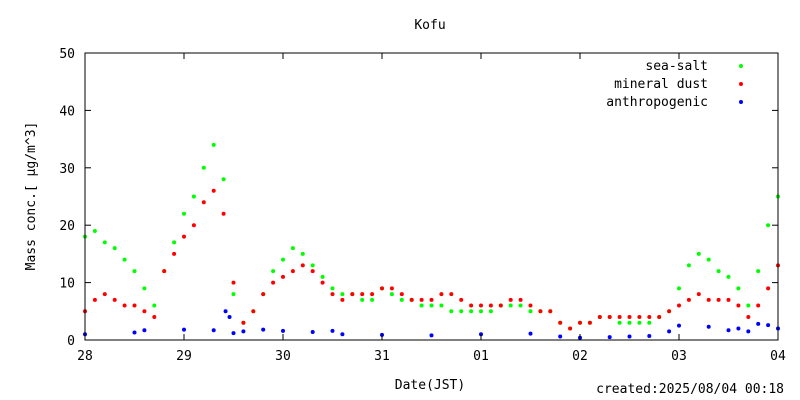 The image size is (800, 400). What do you see at coordinates (690, 389) in the screenshot?
I see `created-timestamp: created:2025/08/04 00:18` at bounding box center [690, 389].